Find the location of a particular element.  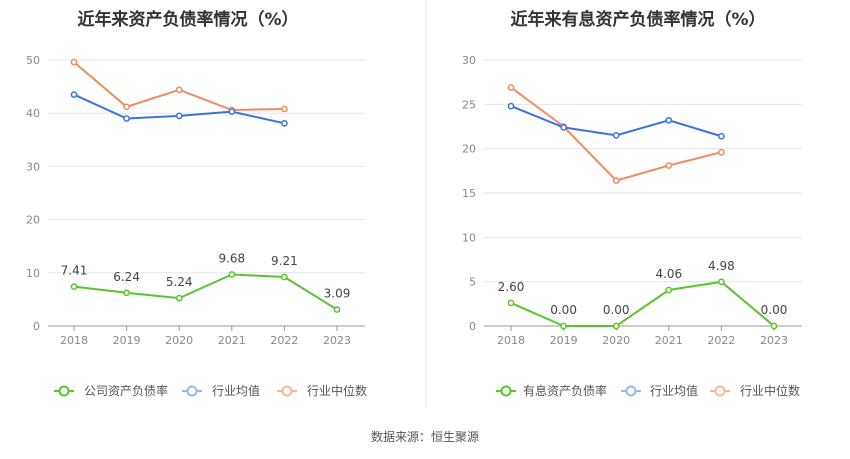

legend-label: 公司资产负债率 is located at coordinates (126, 390).